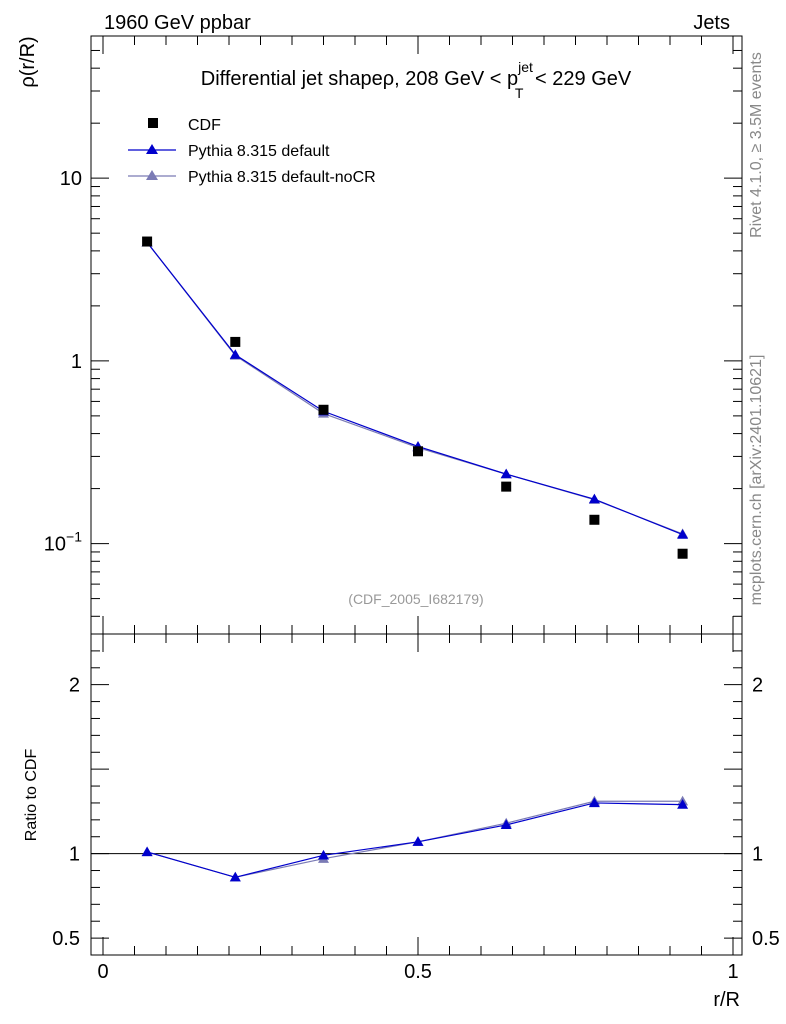 This screenshot has height=1024, width=786. I want to click on x-axis-label: r/R, so click(726, 1000).